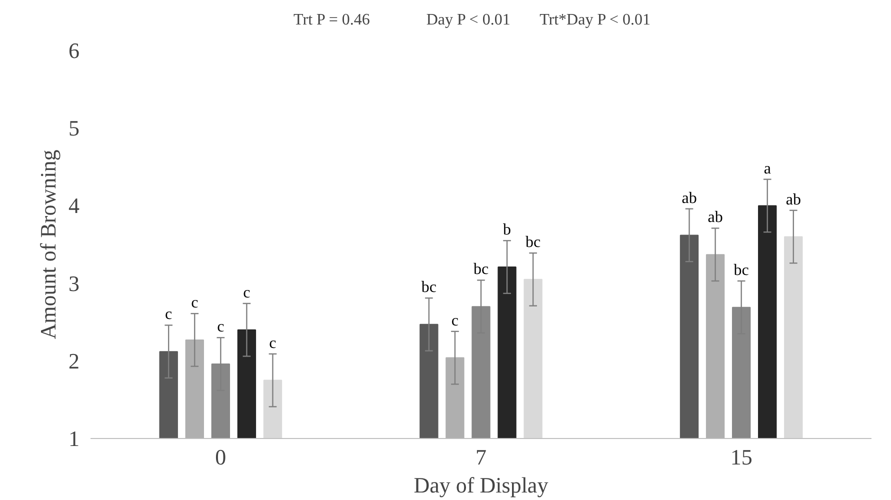 This screenshot has height=500, width=891. I want to click on y-tick-label: 4, so click(74, 205).